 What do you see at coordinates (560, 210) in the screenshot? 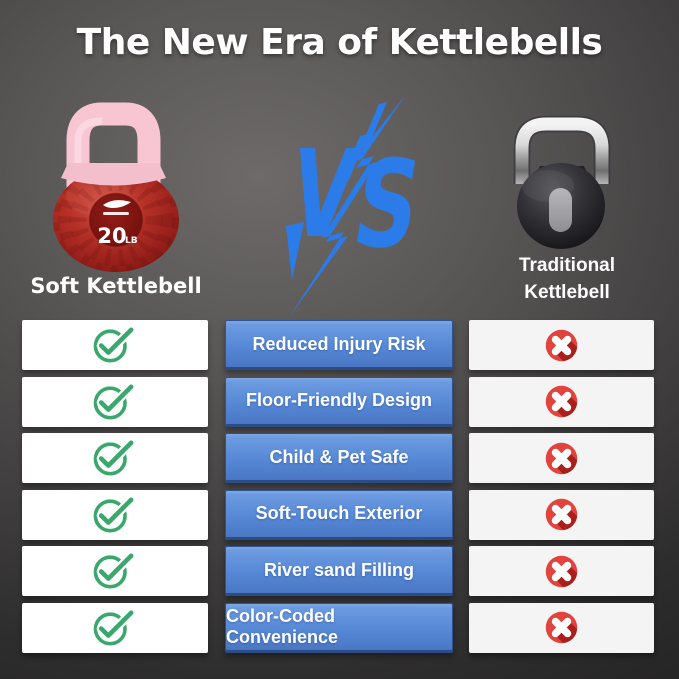
I see `gray-pill-panel` at bounding box center [560, 210].